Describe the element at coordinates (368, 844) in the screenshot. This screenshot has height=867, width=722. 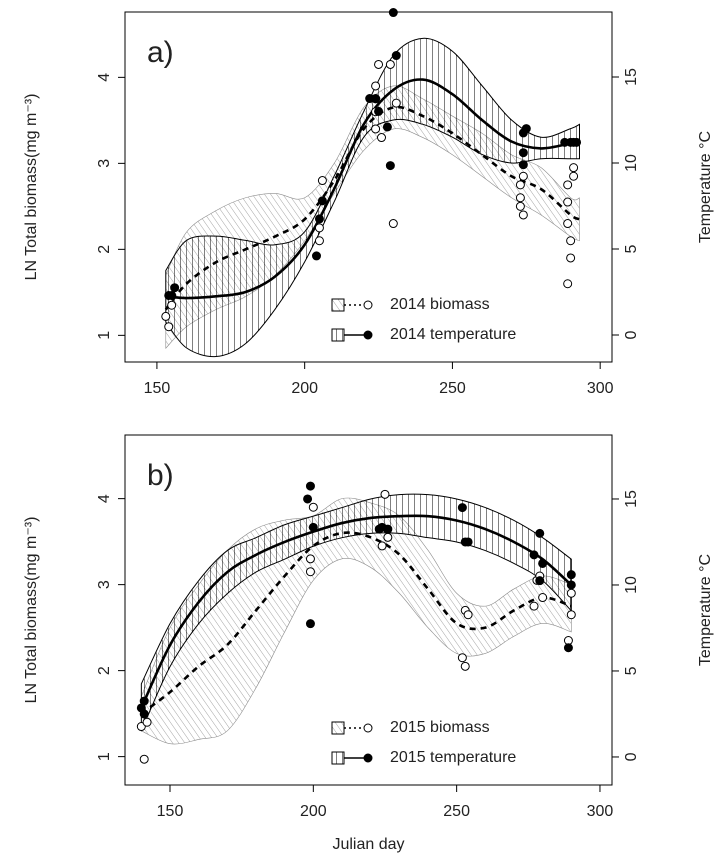
I see `x-axis-label: Julian day` at that location.